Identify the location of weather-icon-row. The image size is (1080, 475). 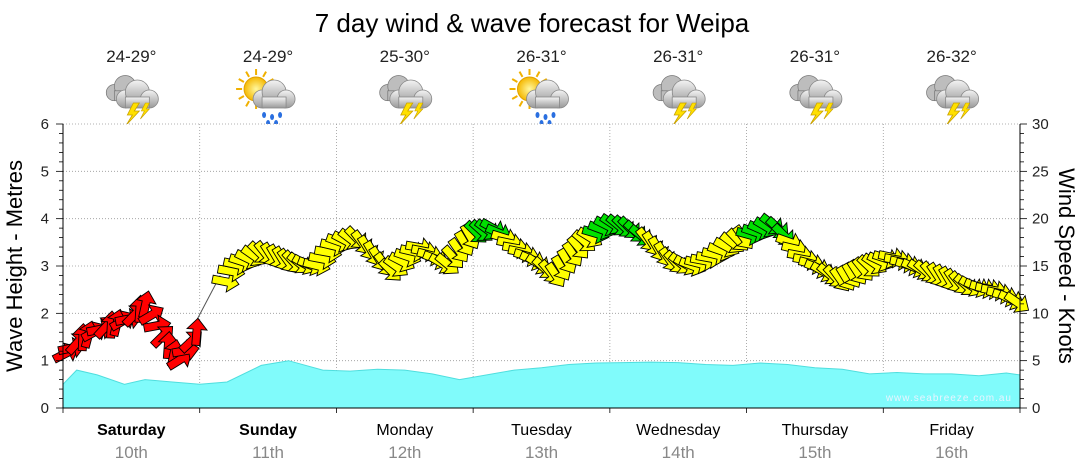
(542, 97).